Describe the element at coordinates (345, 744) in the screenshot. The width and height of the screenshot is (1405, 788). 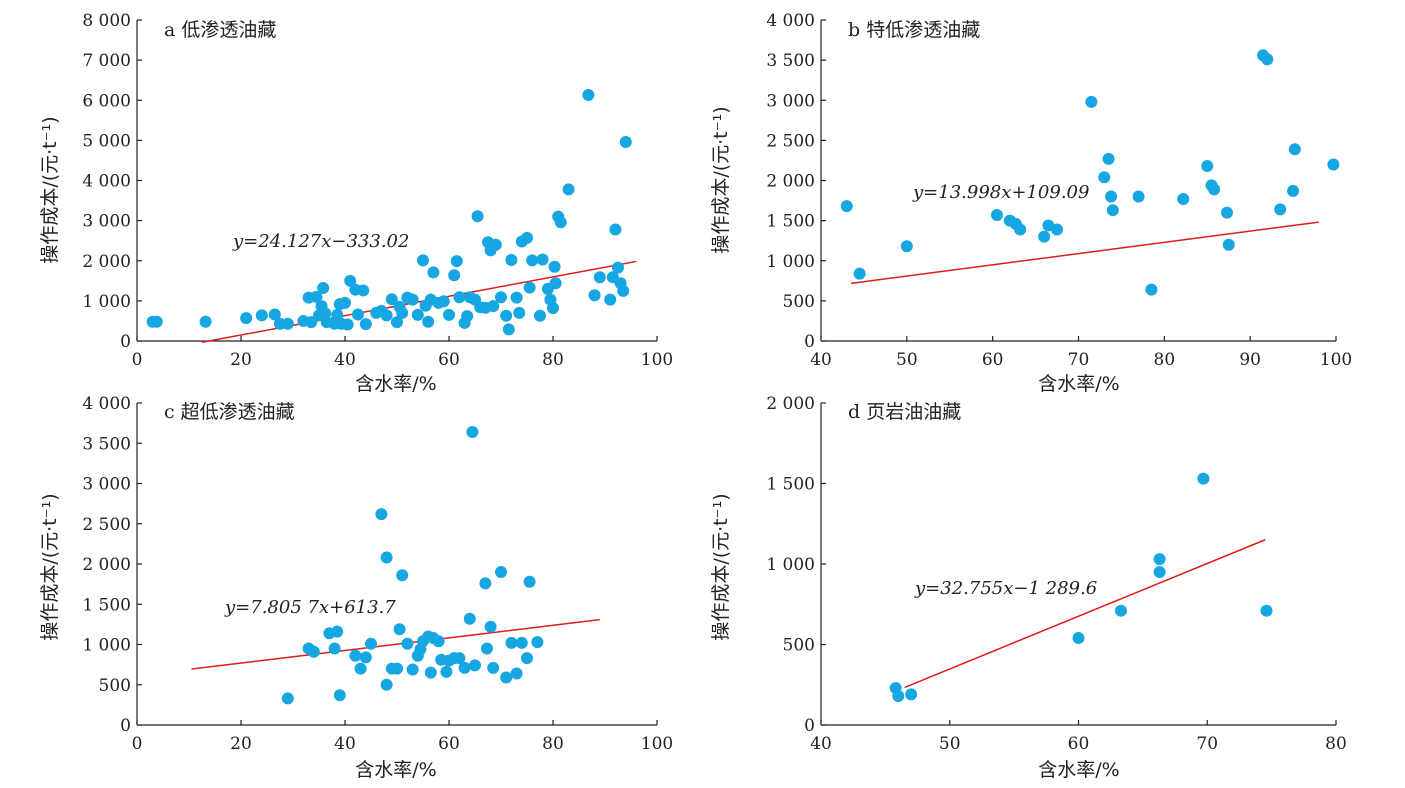
I see `panel-c-x-tick-label: 40` at that location.